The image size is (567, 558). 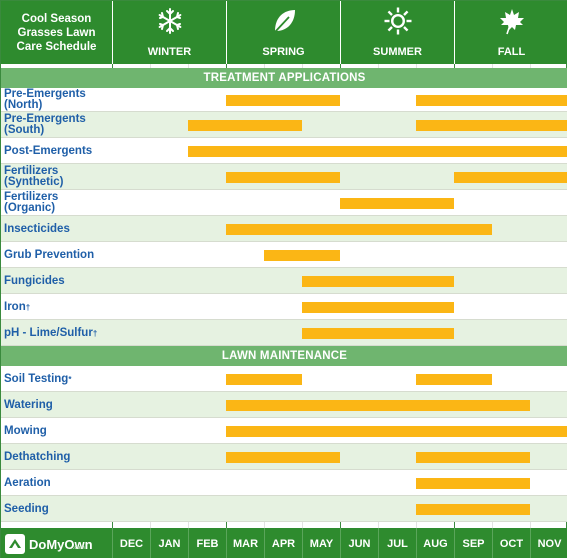 What do you see at coordinates (70, 379) in the screenshot?
I see `footnote-mark: *` at bounding box center [70, 379].